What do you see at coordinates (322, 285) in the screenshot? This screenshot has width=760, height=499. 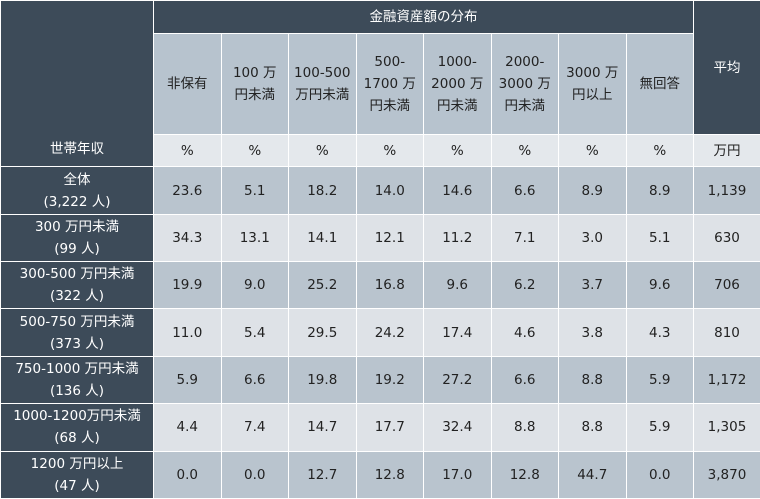 I see `cell-text: 25.2` at bounding box center [322, 285].